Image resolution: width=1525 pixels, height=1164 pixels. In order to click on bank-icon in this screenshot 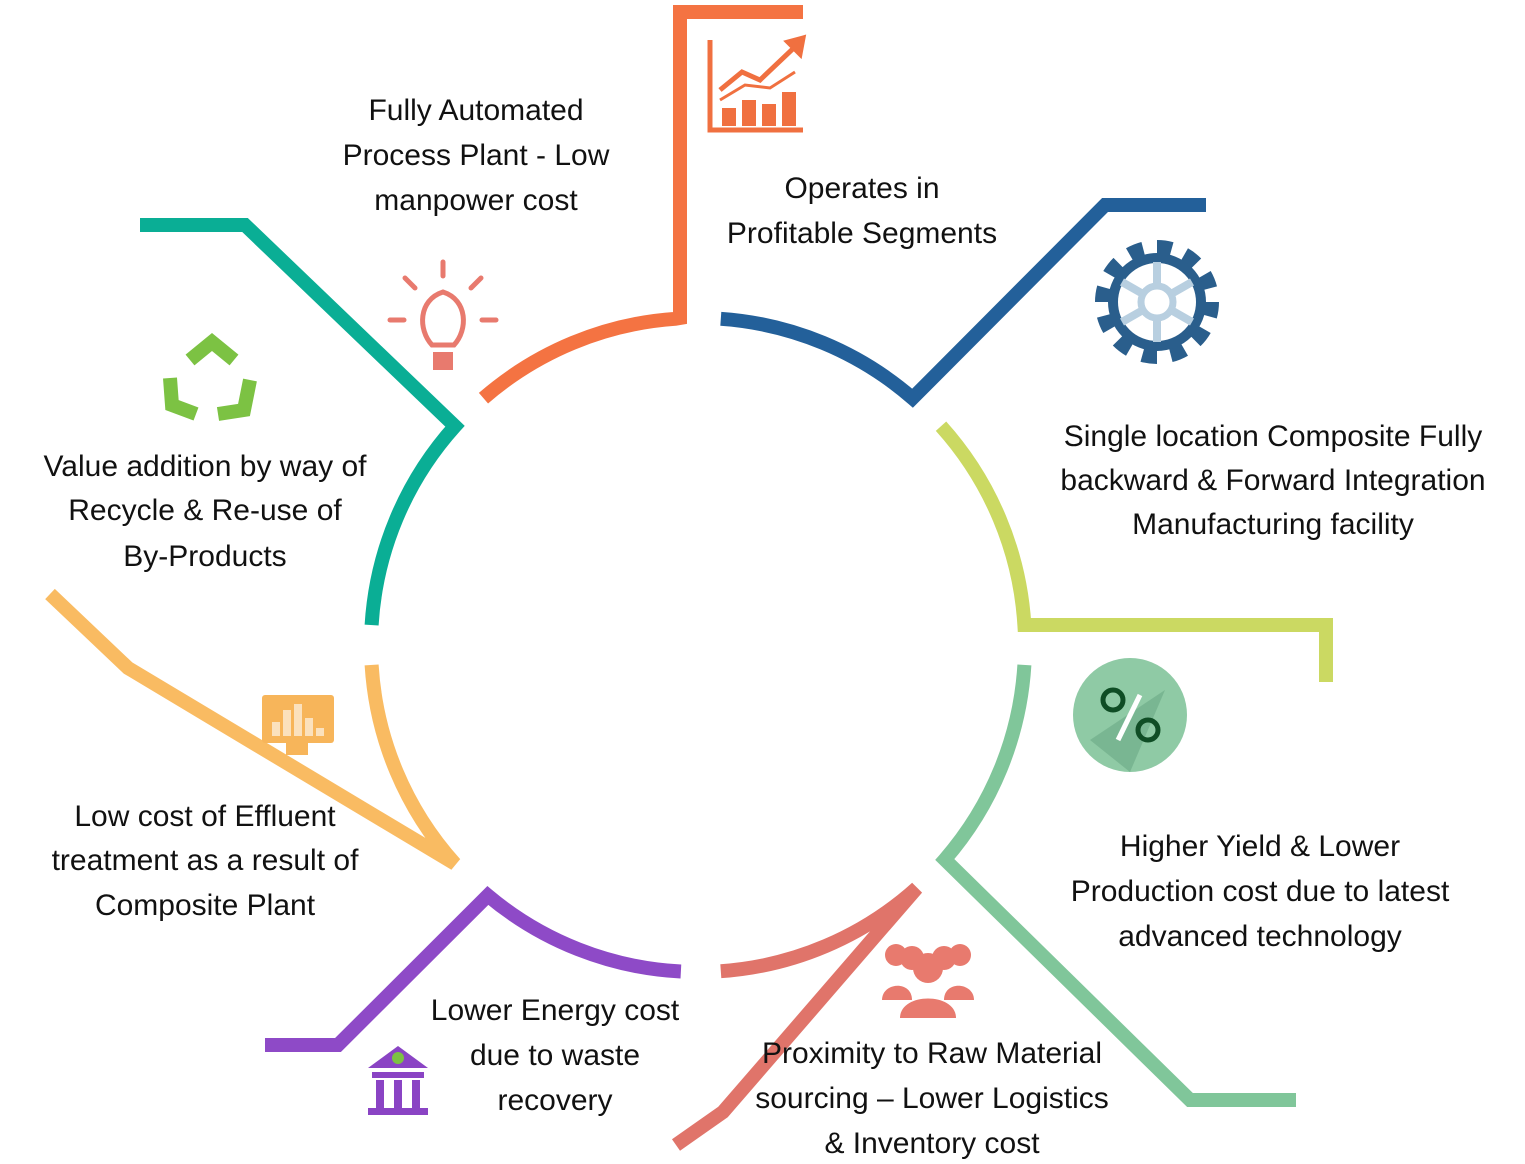, I will do `click(398, 1080)`.